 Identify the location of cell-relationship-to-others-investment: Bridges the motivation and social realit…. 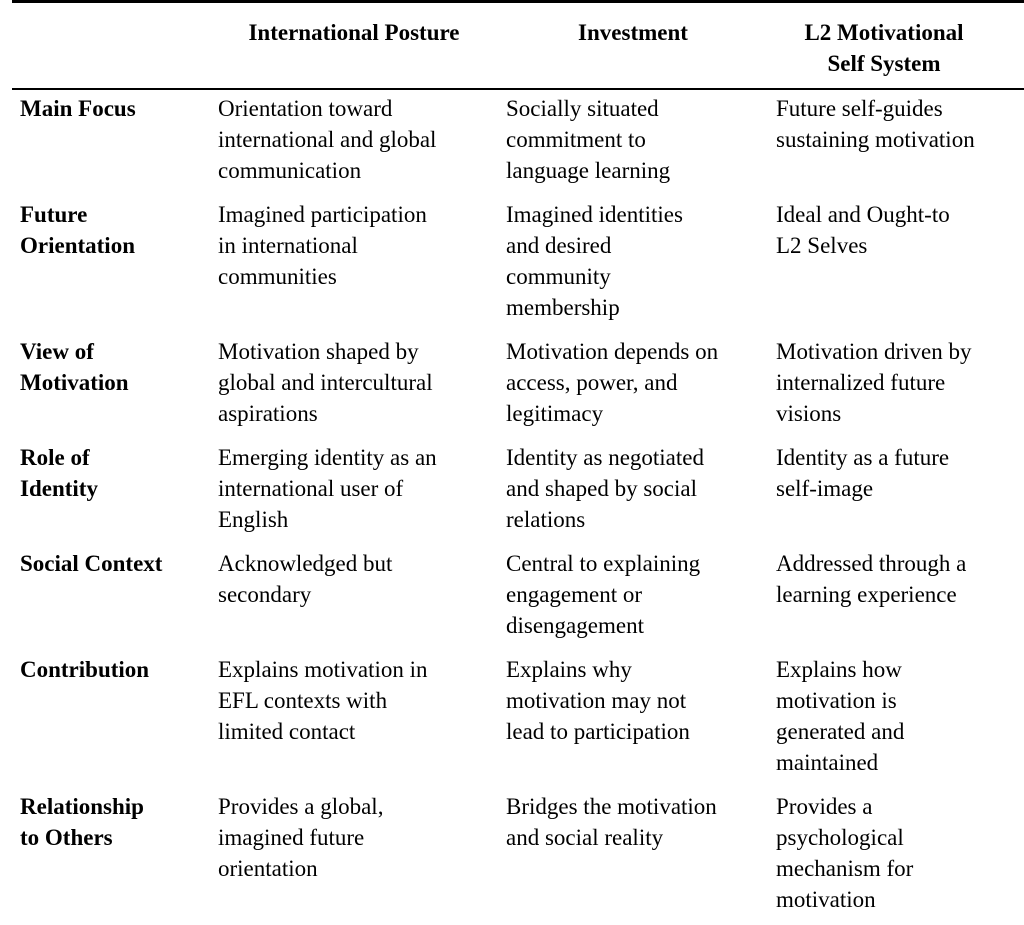
(611, 822).